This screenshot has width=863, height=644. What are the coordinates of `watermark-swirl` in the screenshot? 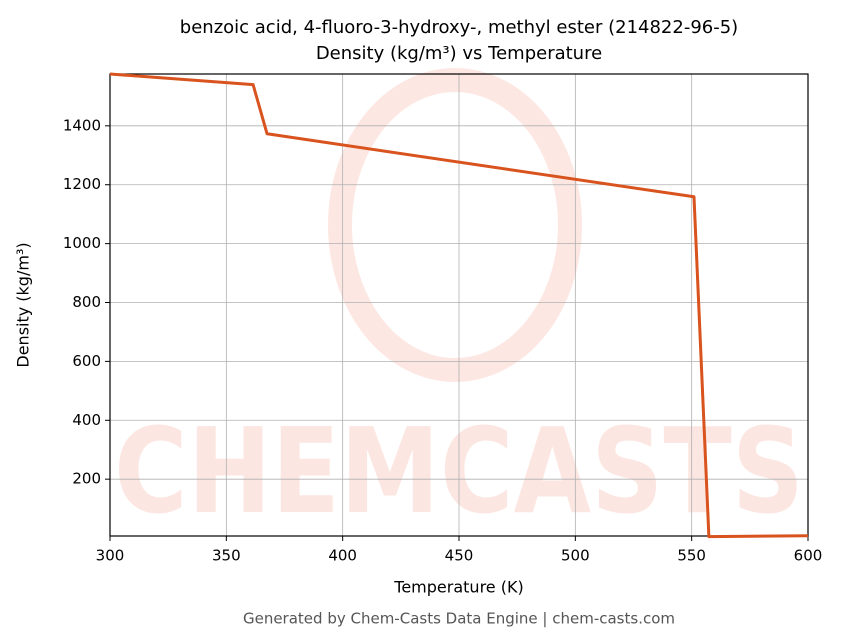 It's located at (455, 225).